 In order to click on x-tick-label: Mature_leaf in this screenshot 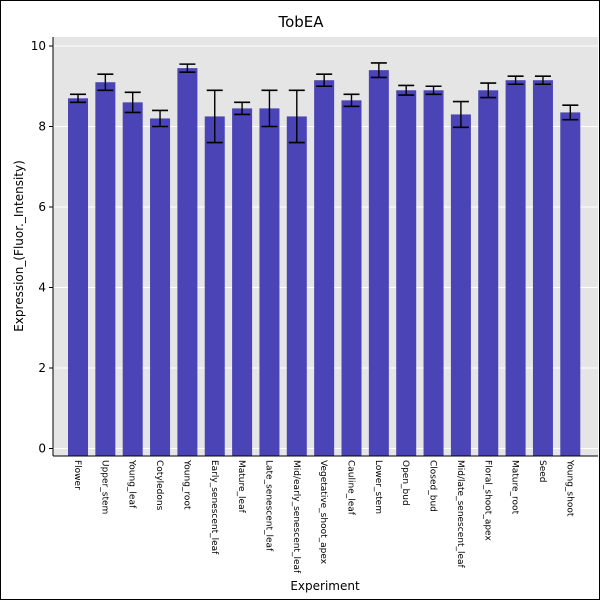, I will do `click(241, 487)`.